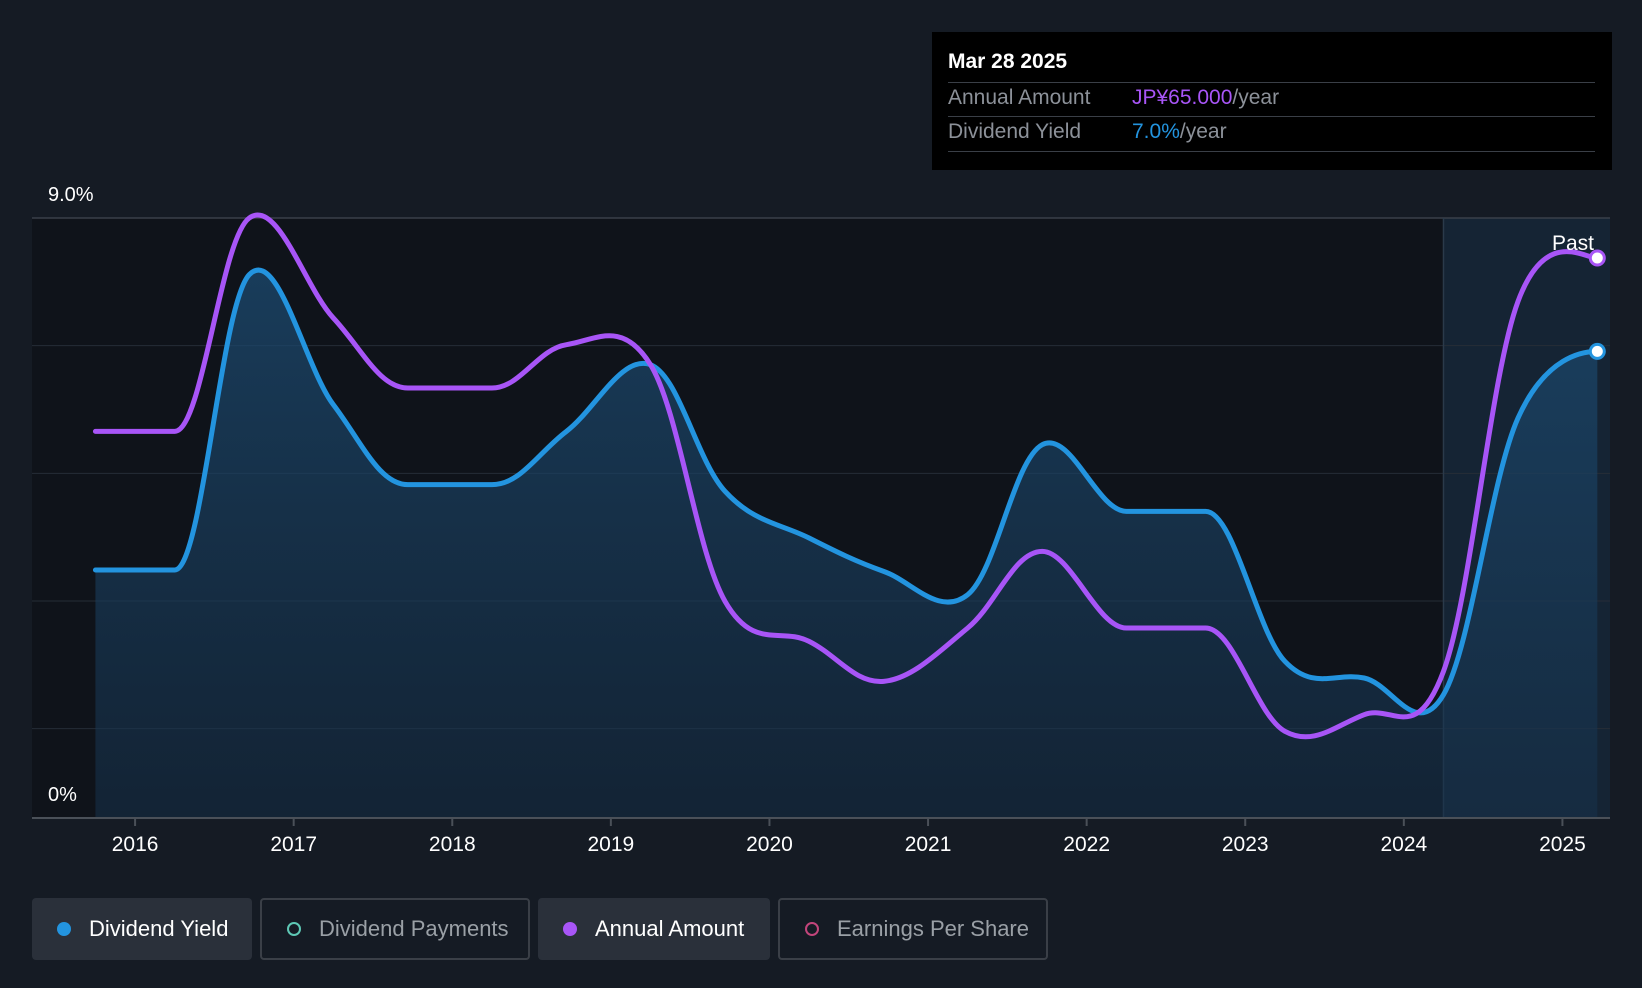 This screenshot has height=988, width=1642. I want to click on tooltip-value: JP¥65.000, so click(1182, 97).